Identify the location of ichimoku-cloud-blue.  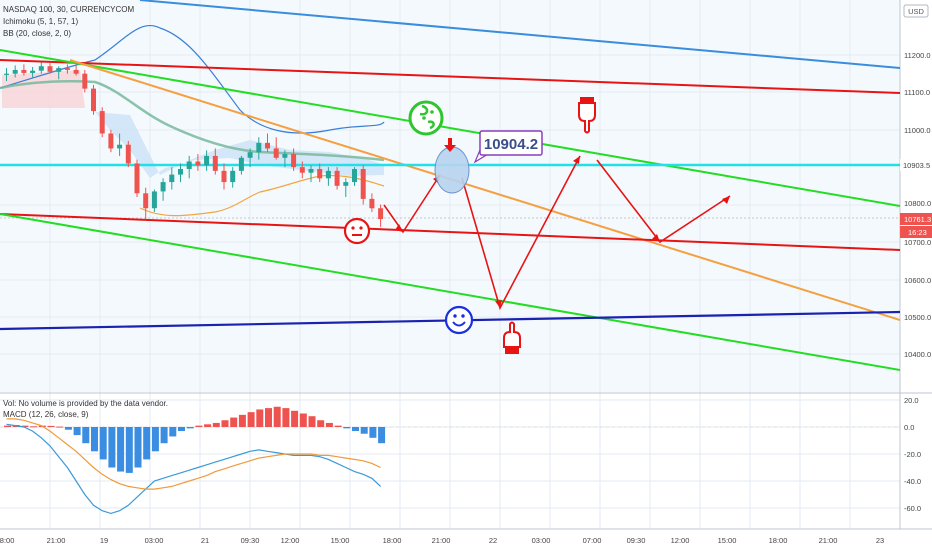
(239, 145).